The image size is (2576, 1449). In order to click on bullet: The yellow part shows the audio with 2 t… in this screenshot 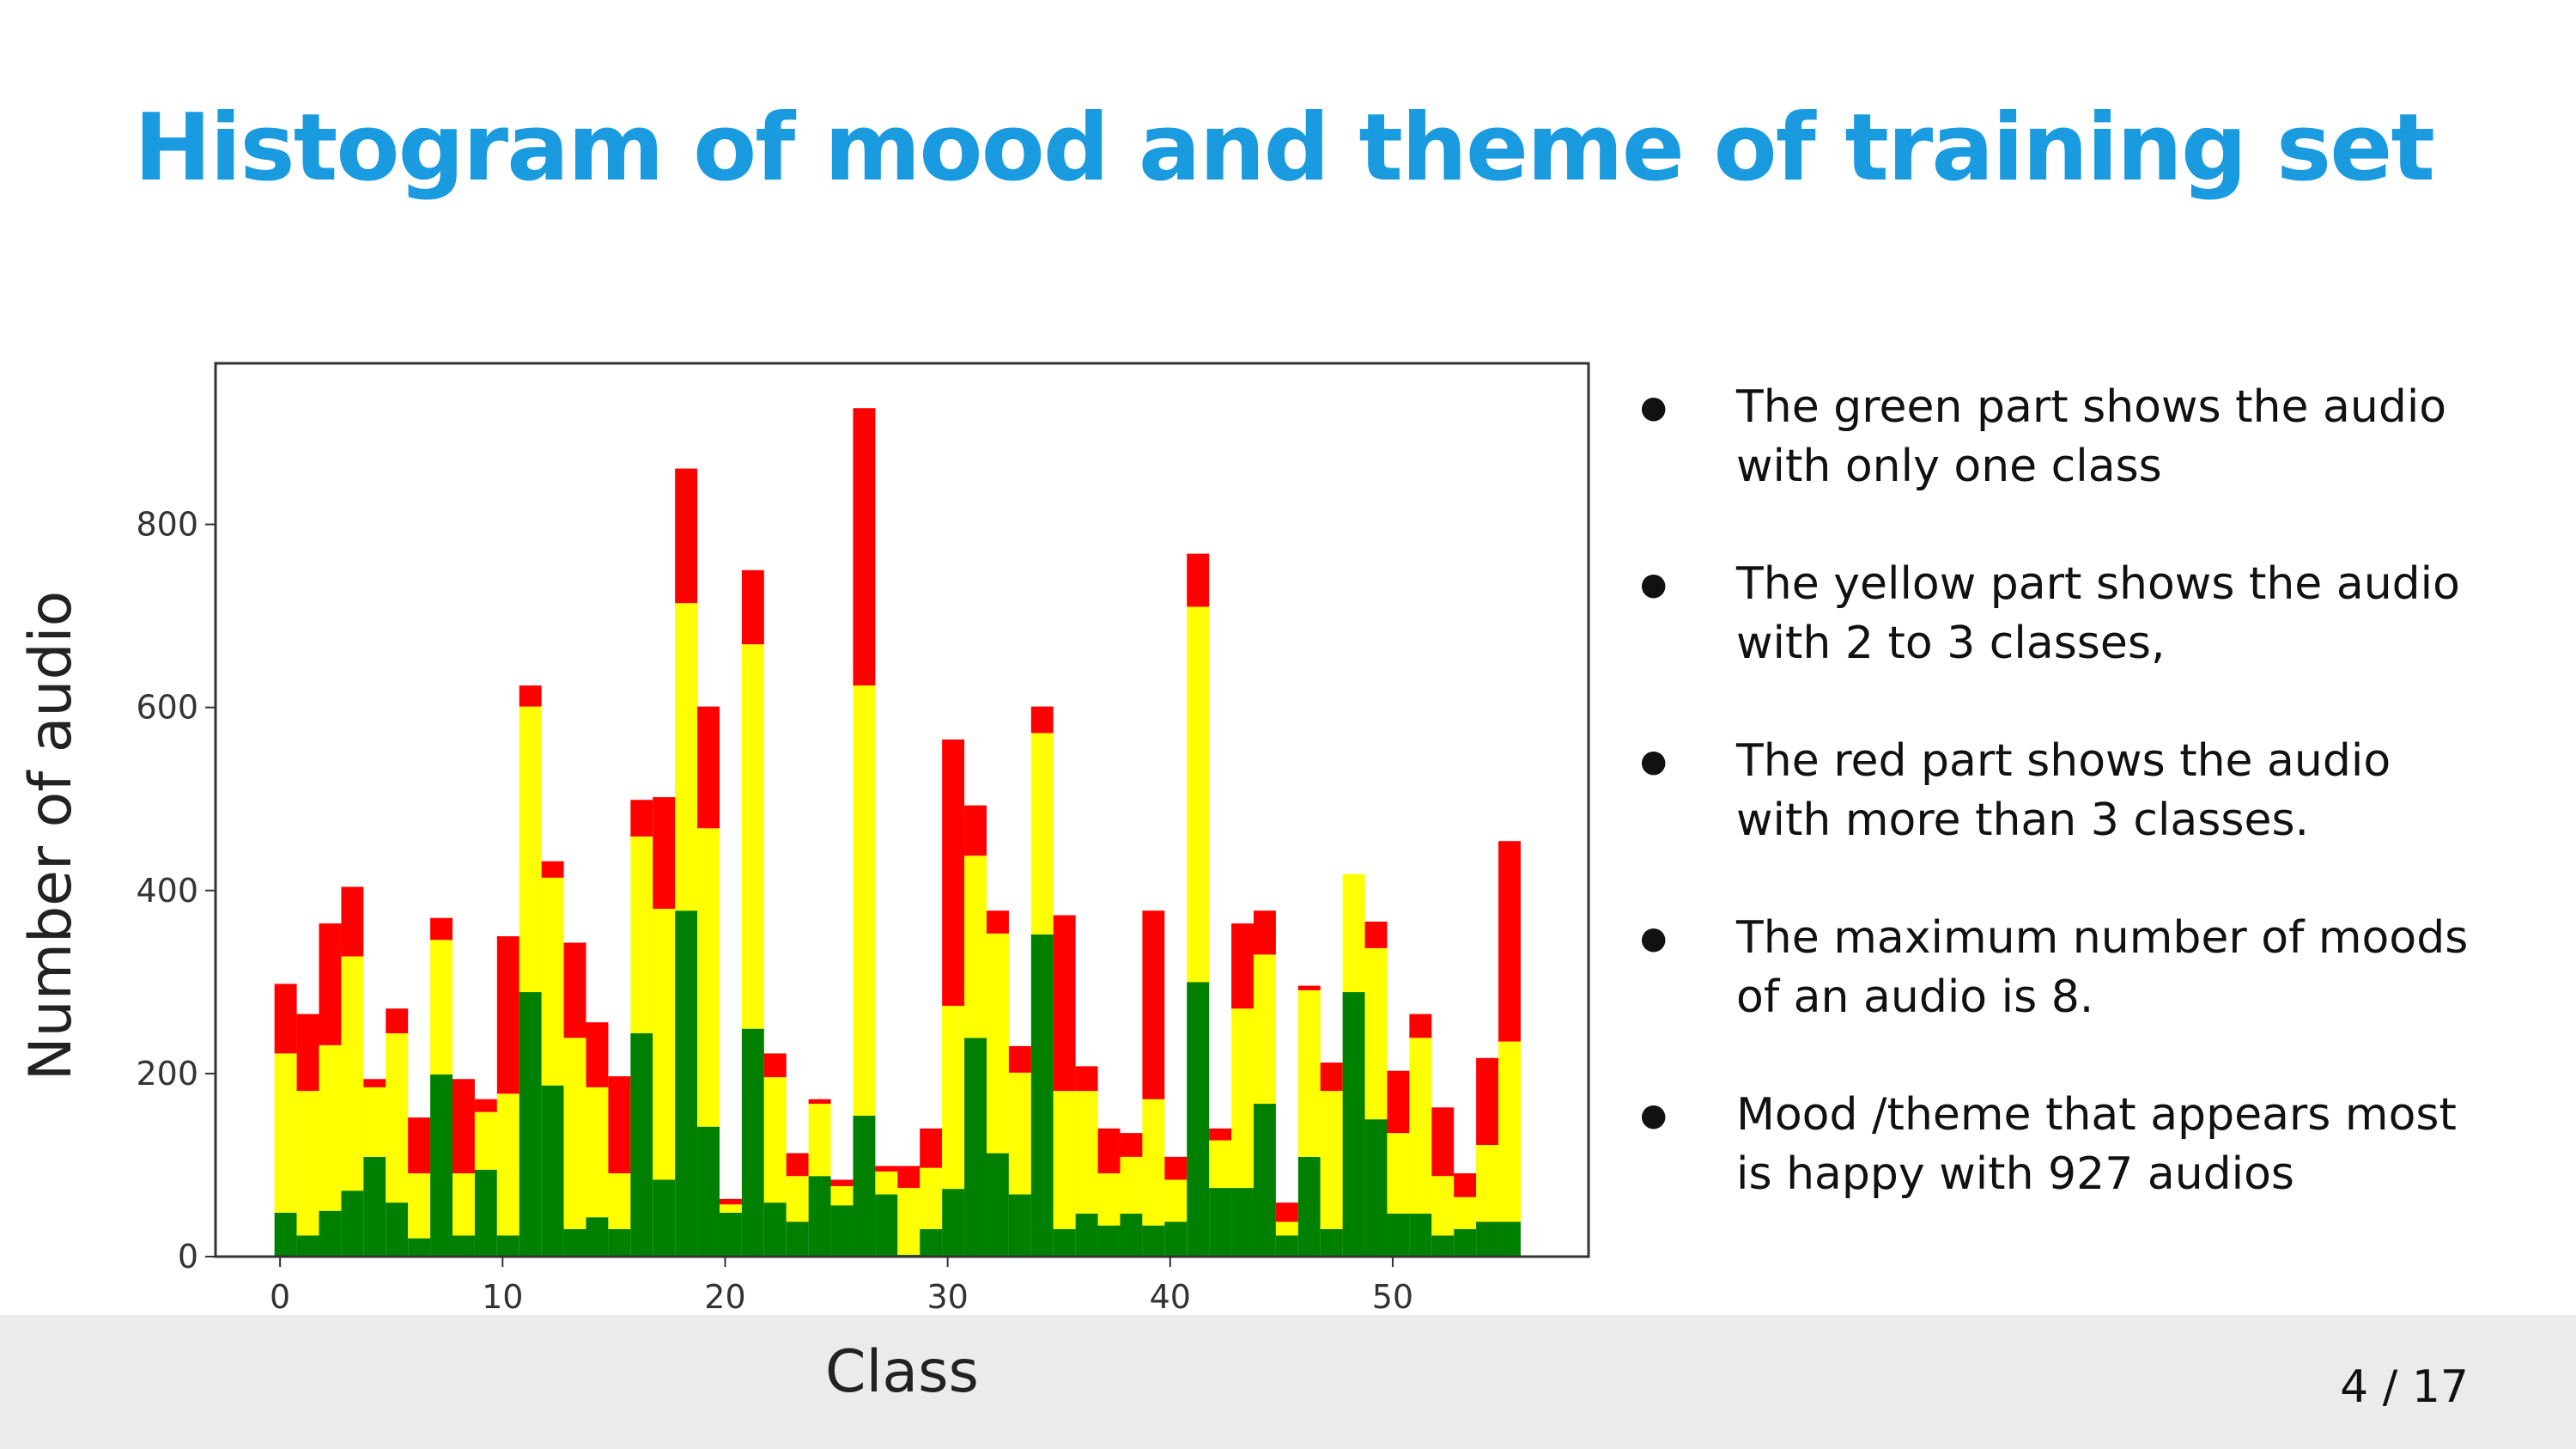, I will do `click(2069, 614)`.